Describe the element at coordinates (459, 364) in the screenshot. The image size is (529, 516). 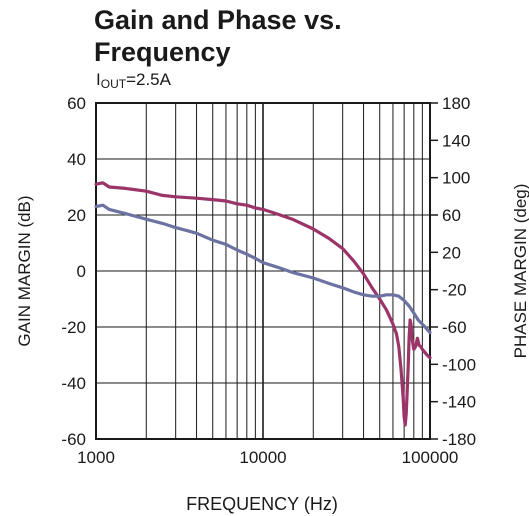
I see `y-right-tick-label: -100` at that location.